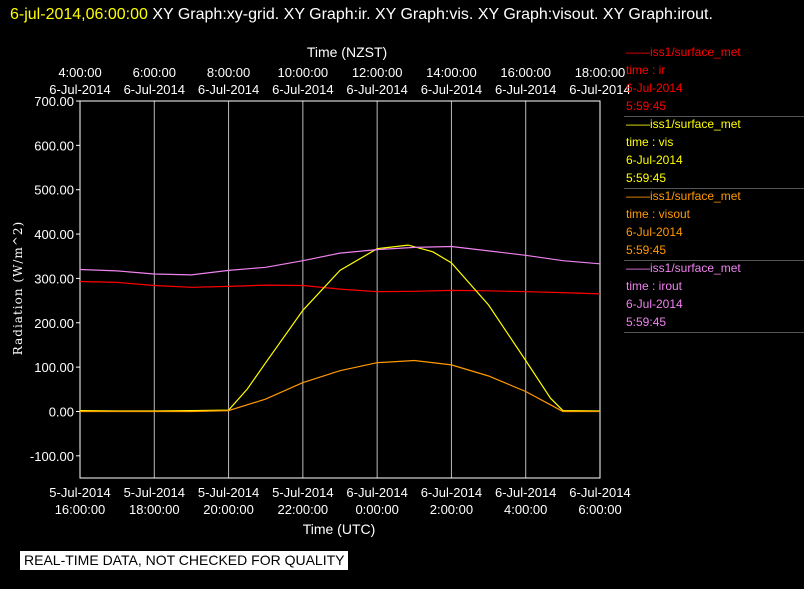 Image resolution: width=804 pixels, height=589 pixels. What do you see at coordinates (61, 411) in the screenshot?
I see `y-tick-label: 0.00` at bounding box center [61, 411].